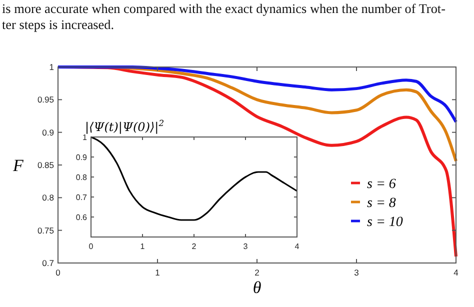 This screenshot has width=474, height=307. What do you see at coordinates (45, 99) in the screenshot?
I see `y-tick-label: 0.95` at bounding box center [45, 99].